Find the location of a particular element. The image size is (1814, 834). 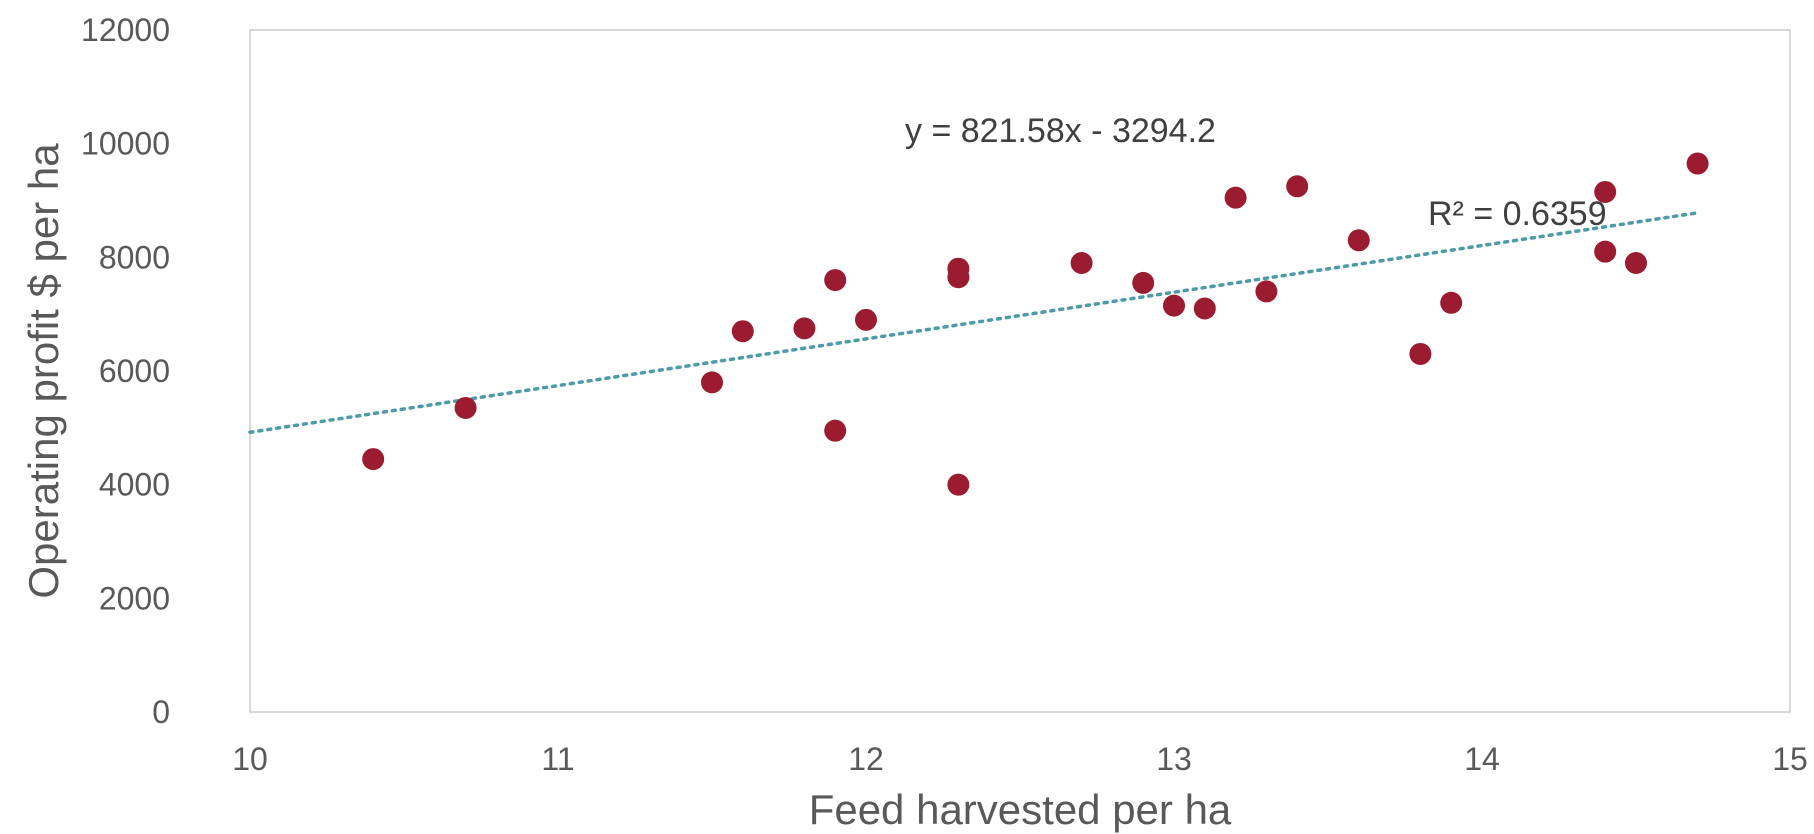

x-axis-title: Feed harvested per ha is located at coordinates (1020, 809).